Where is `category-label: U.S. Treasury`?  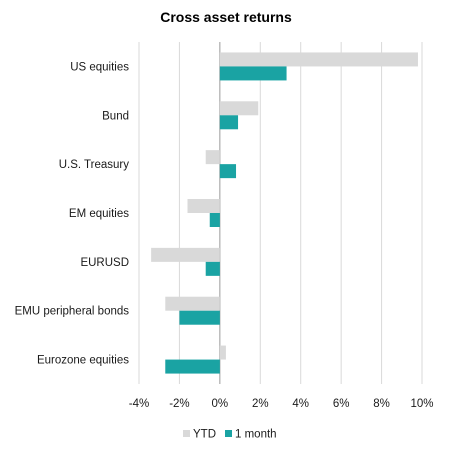 category-label: U.S. Treasury is located at coordinates (94, 165).